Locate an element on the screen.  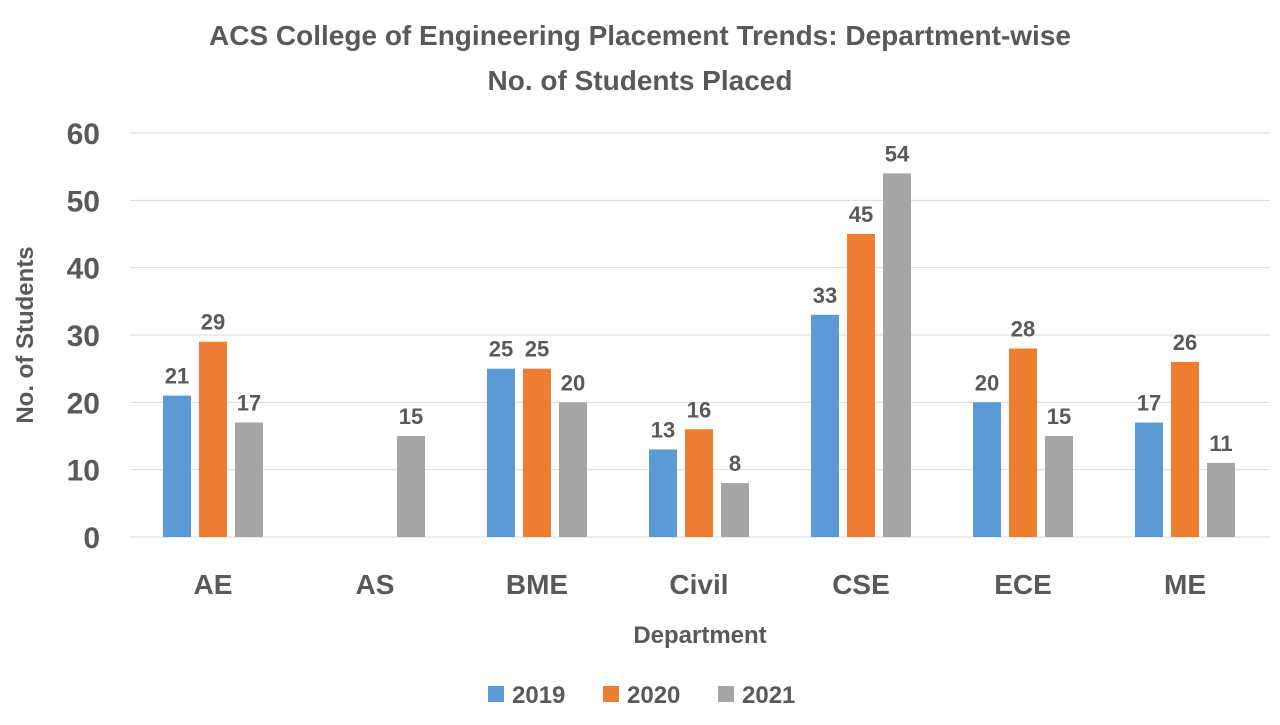
data-label: 21 is located at coordinates (177, 376).